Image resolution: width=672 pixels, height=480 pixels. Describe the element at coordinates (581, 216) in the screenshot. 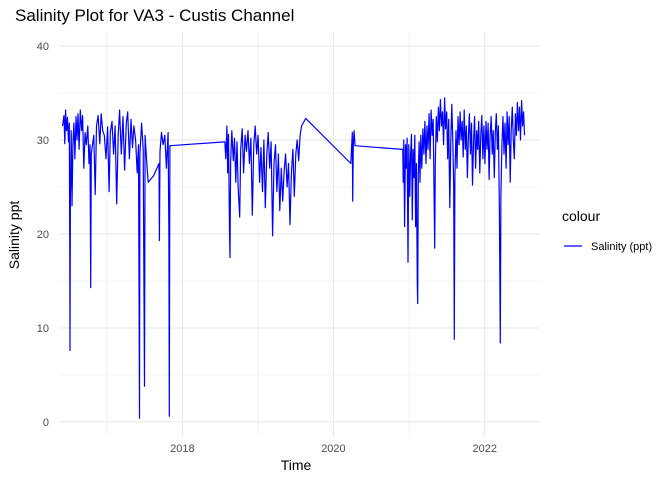

I see `legend-title: colour` at that location.